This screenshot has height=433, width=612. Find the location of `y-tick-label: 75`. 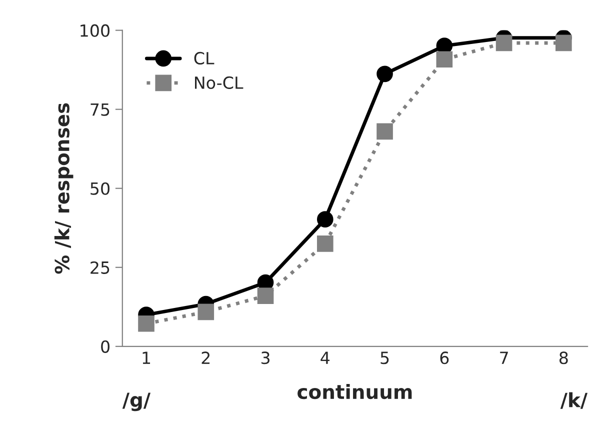

y-tick-label: 75 is located at coordinates (100, 110).